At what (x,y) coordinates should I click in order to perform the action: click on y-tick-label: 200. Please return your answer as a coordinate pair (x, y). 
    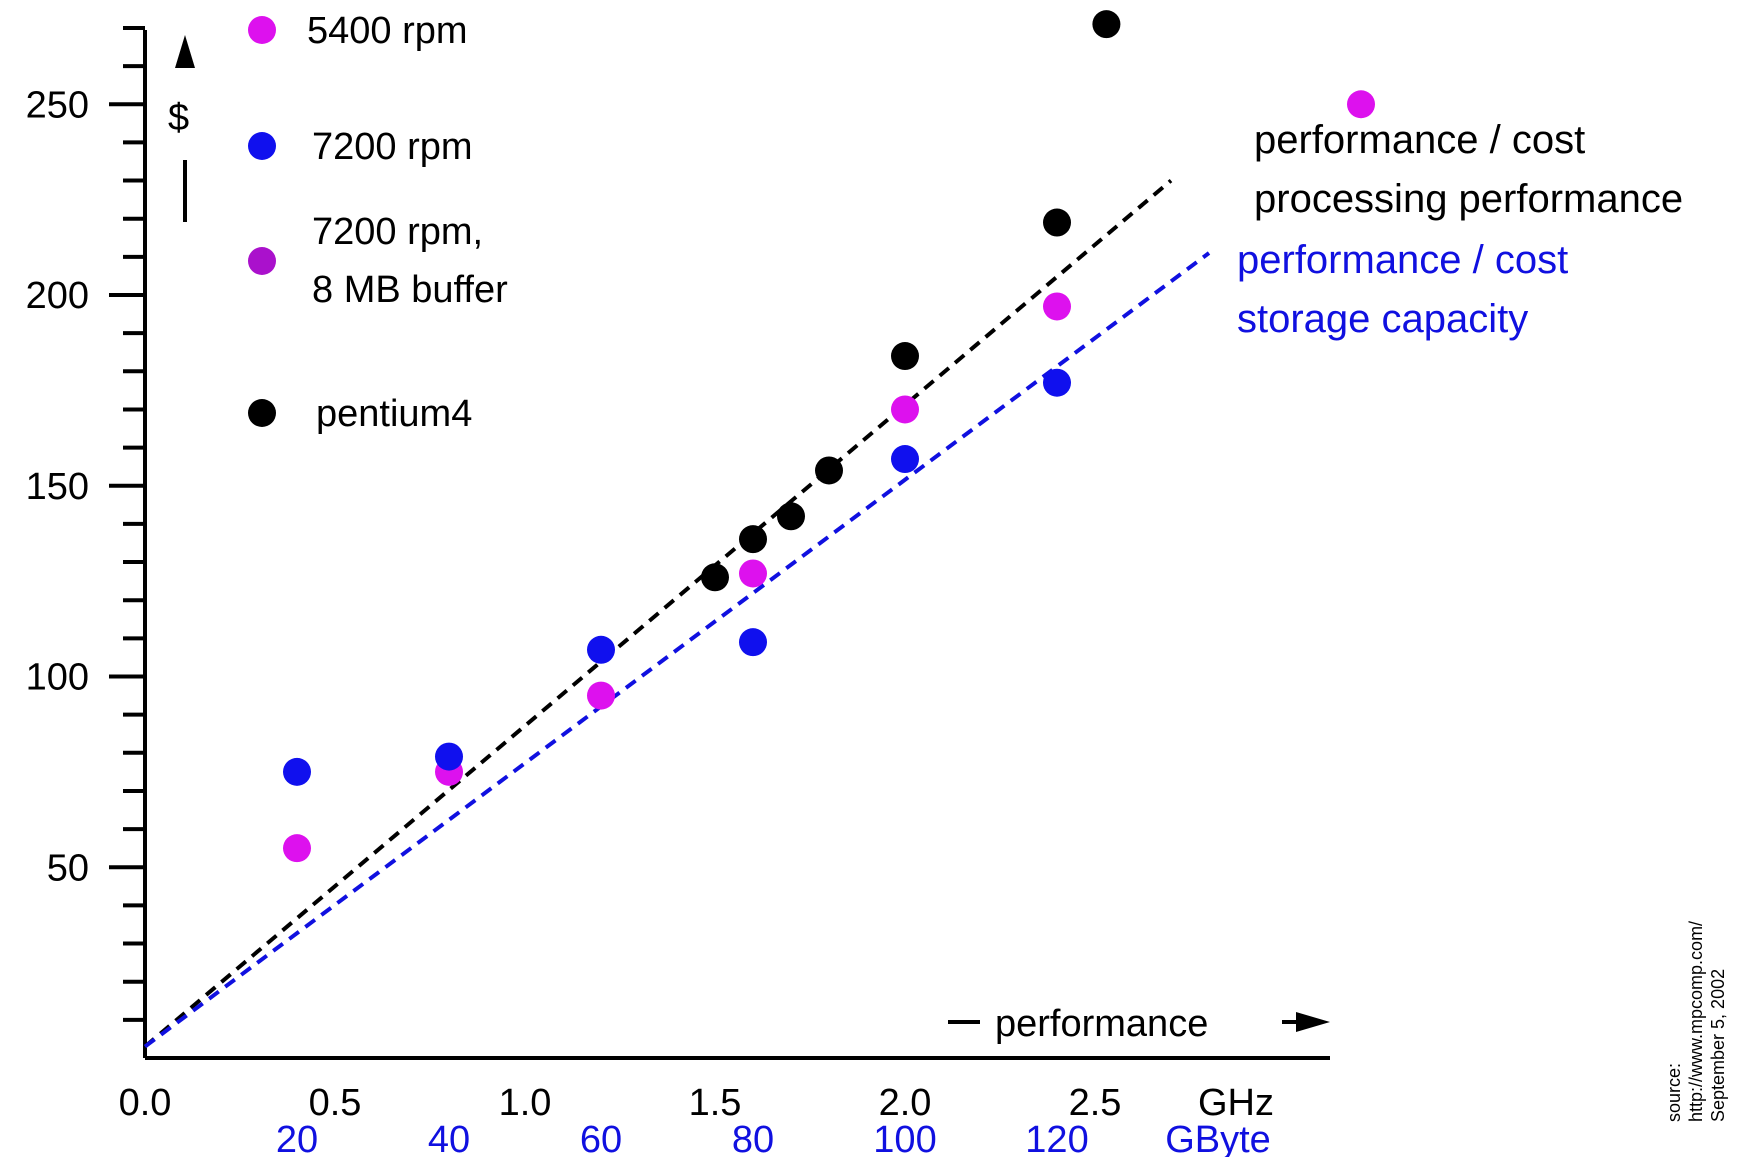
    Looking at the image, I should click on (57, 296).